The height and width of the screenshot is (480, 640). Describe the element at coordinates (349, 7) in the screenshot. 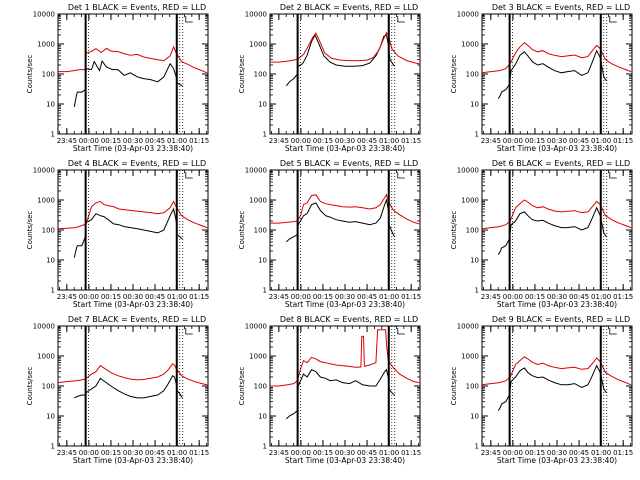

I see `panel-title: Det 2 BLACK = Events, RED = LLD` at that location.